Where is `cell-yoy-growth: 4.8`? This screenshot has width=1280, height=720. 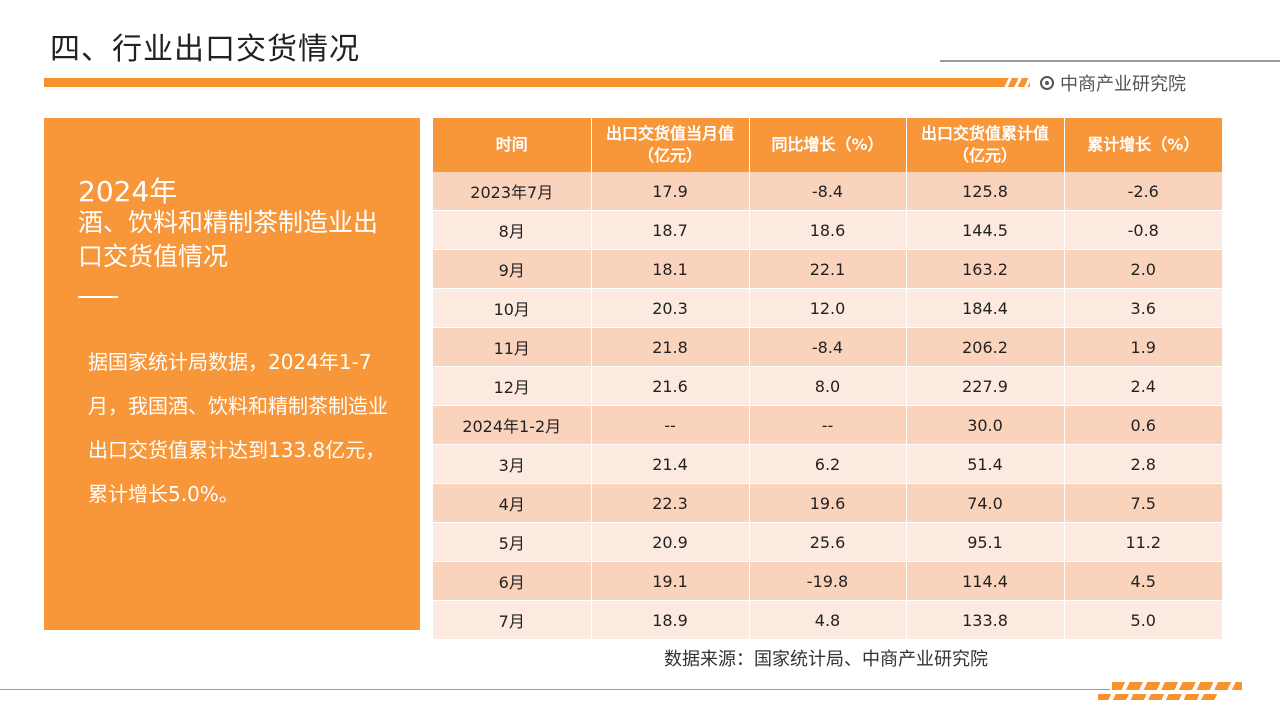
cell-yoy-growth: 4.8 is located at coordinates (828, 620).